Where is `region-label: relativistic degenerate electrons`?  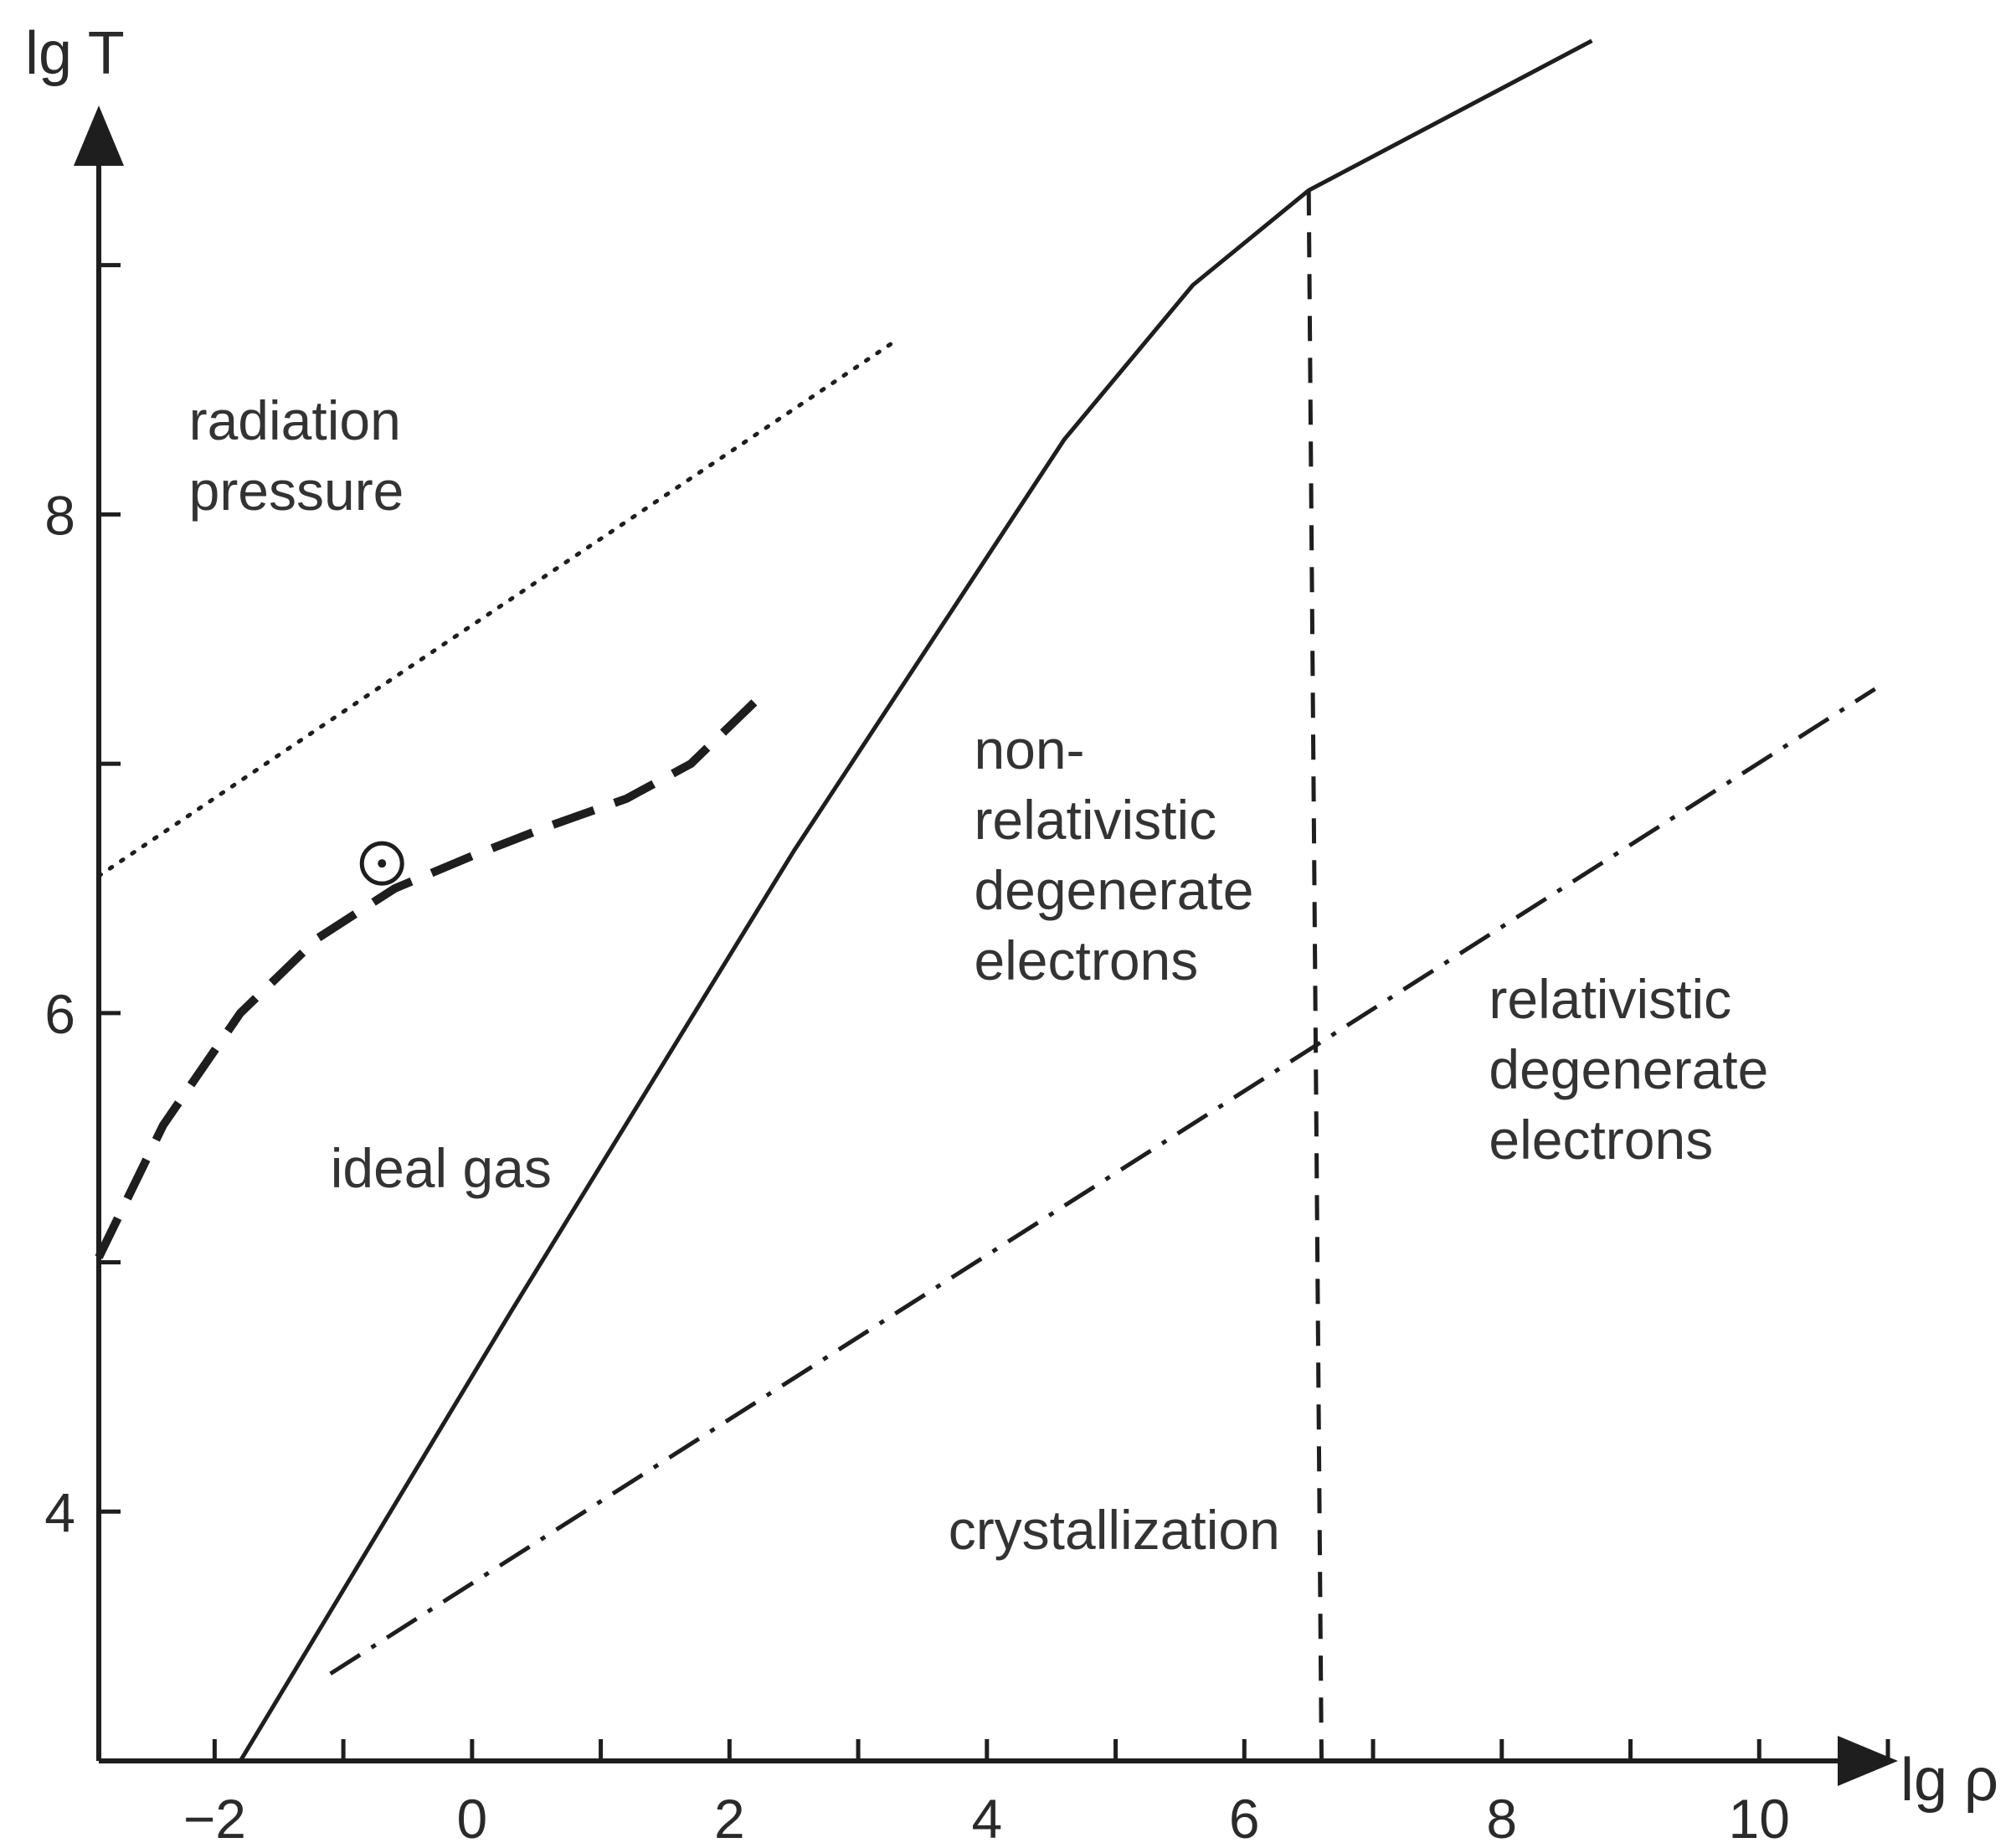 region-label: relativistic degenerate electrons is located at coordinates (1629, 1070).